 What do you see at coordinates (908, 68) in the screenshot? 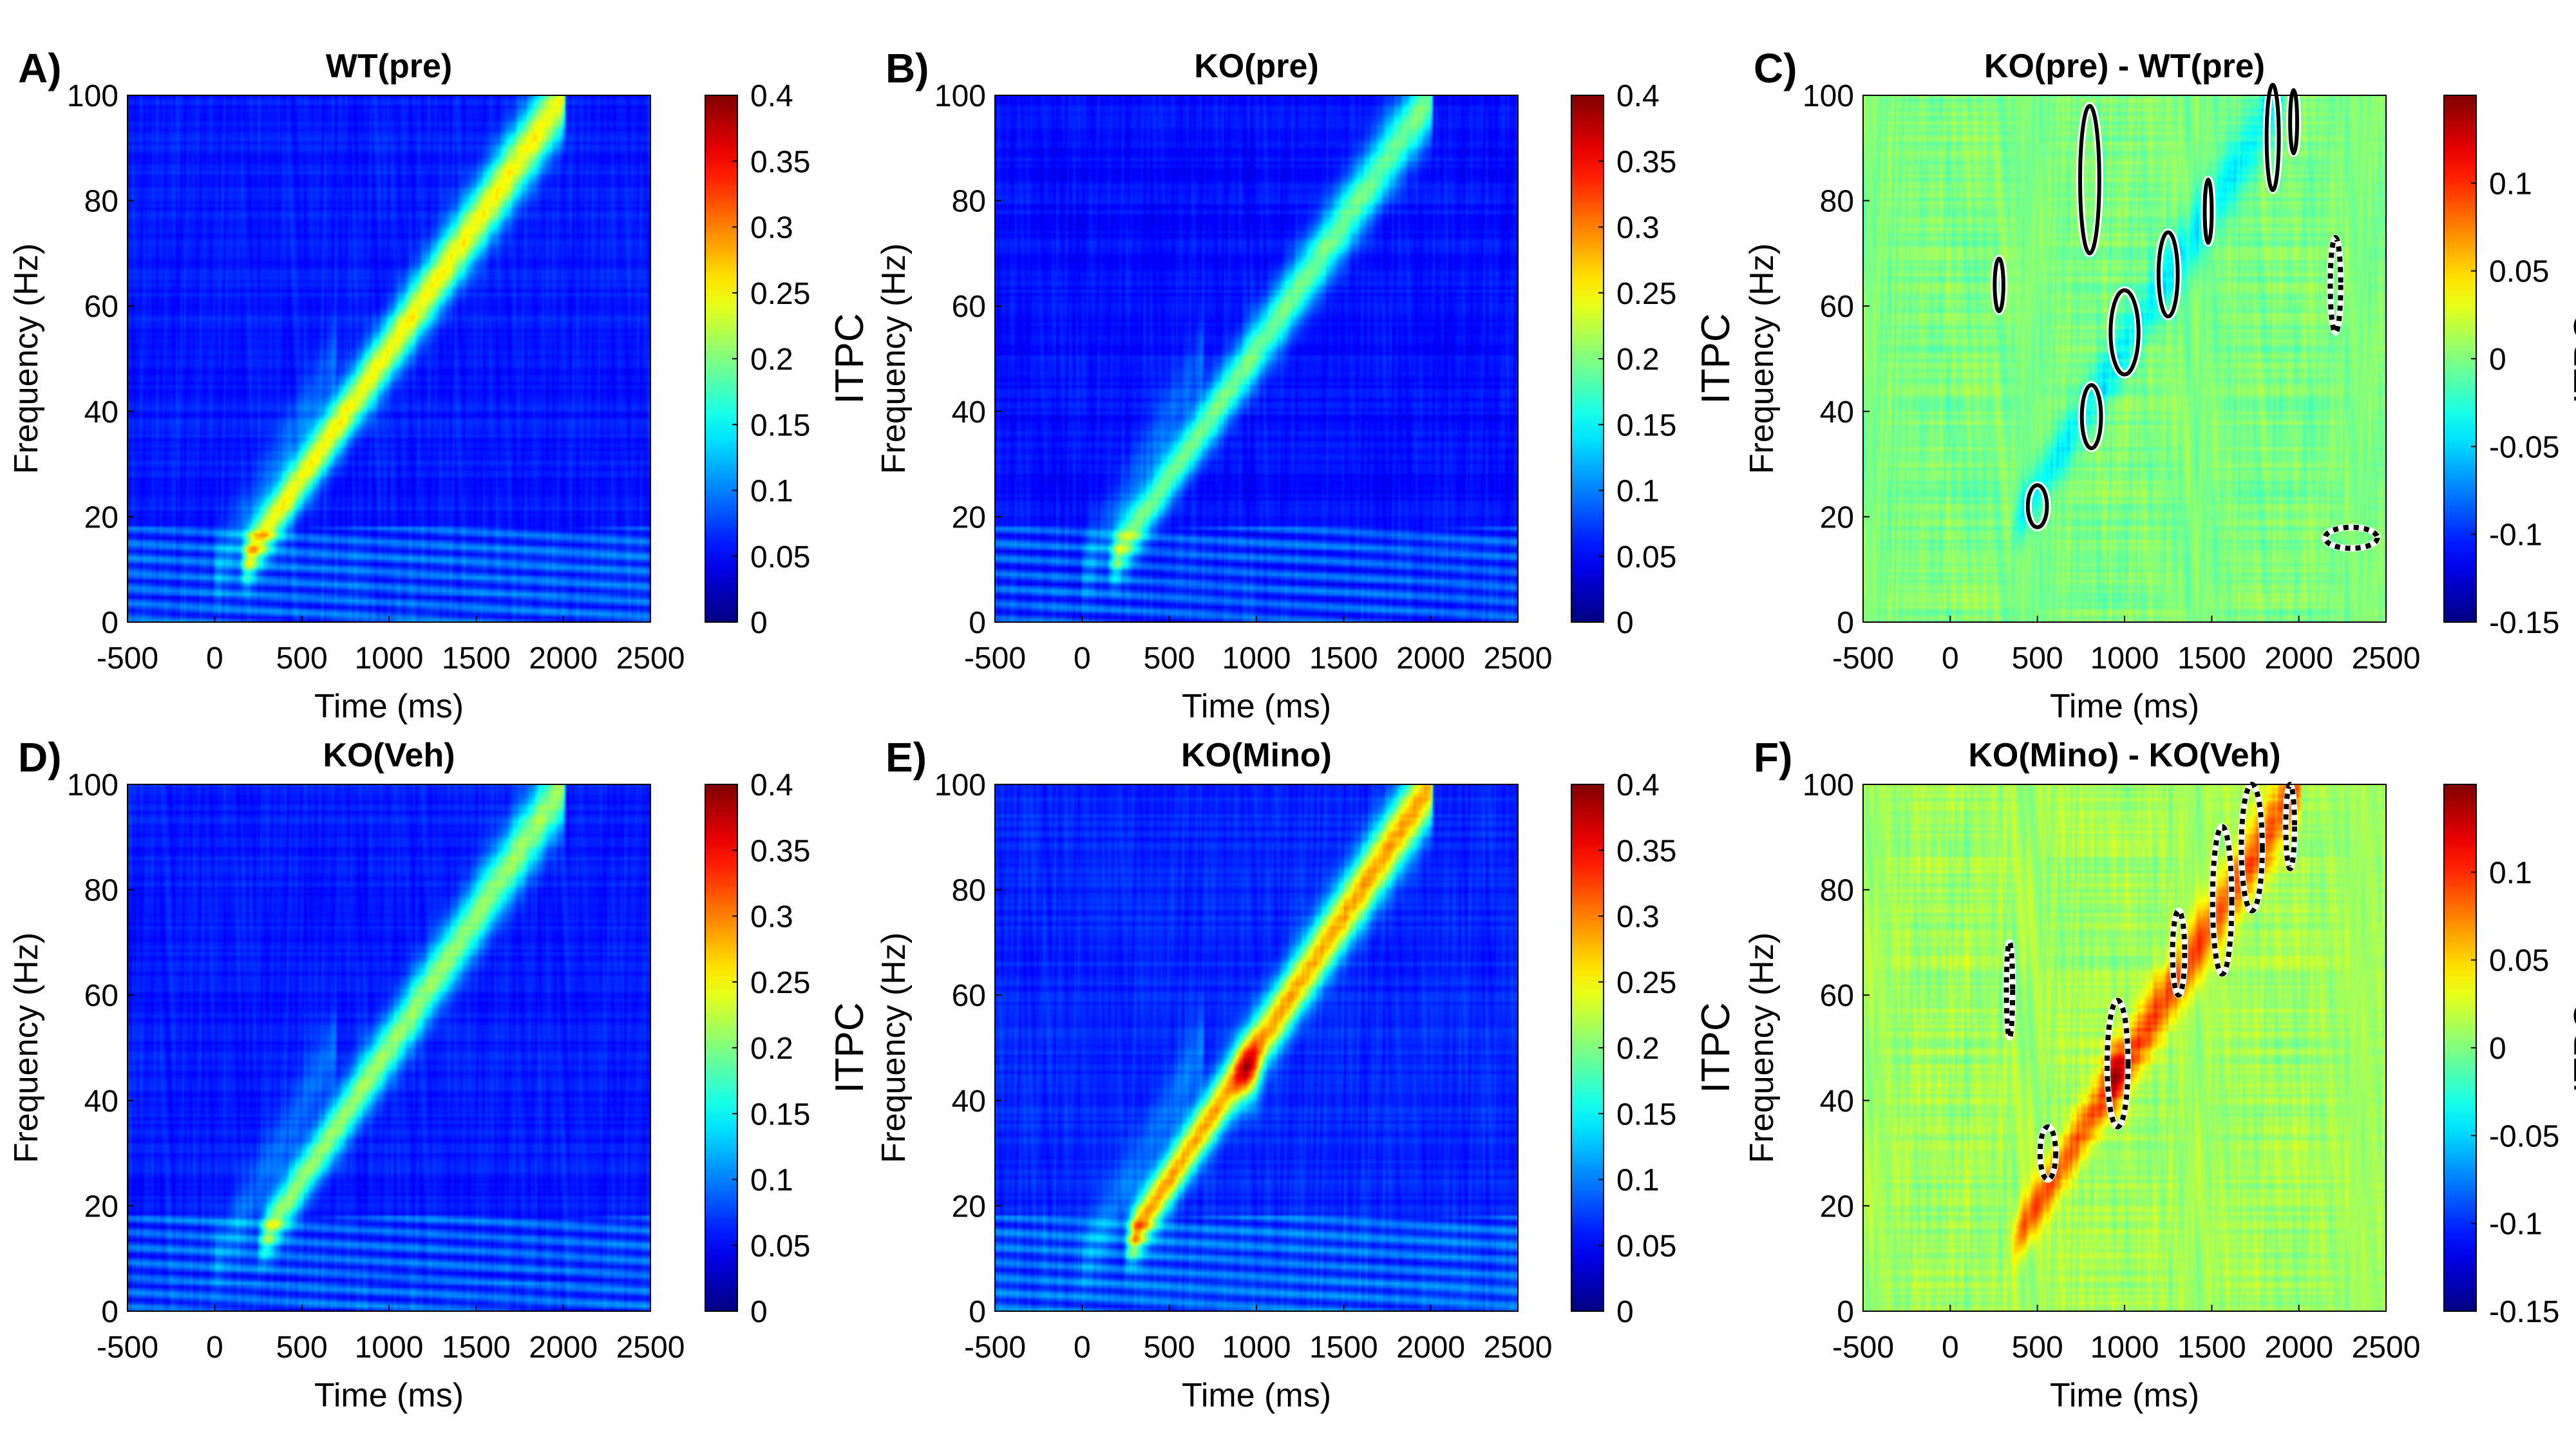
I see `panel-letter: B)` at bounding box center [908, 68].